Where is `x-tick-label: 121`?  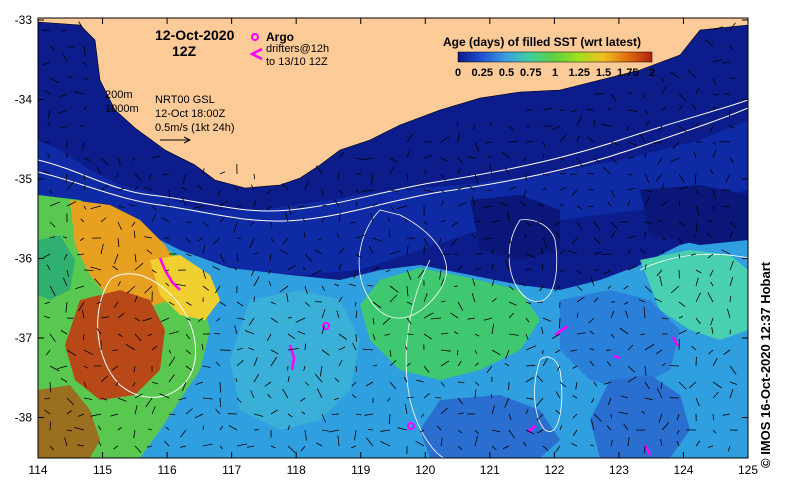 x-tick-label: 121 is located at coordinates (490, 470).